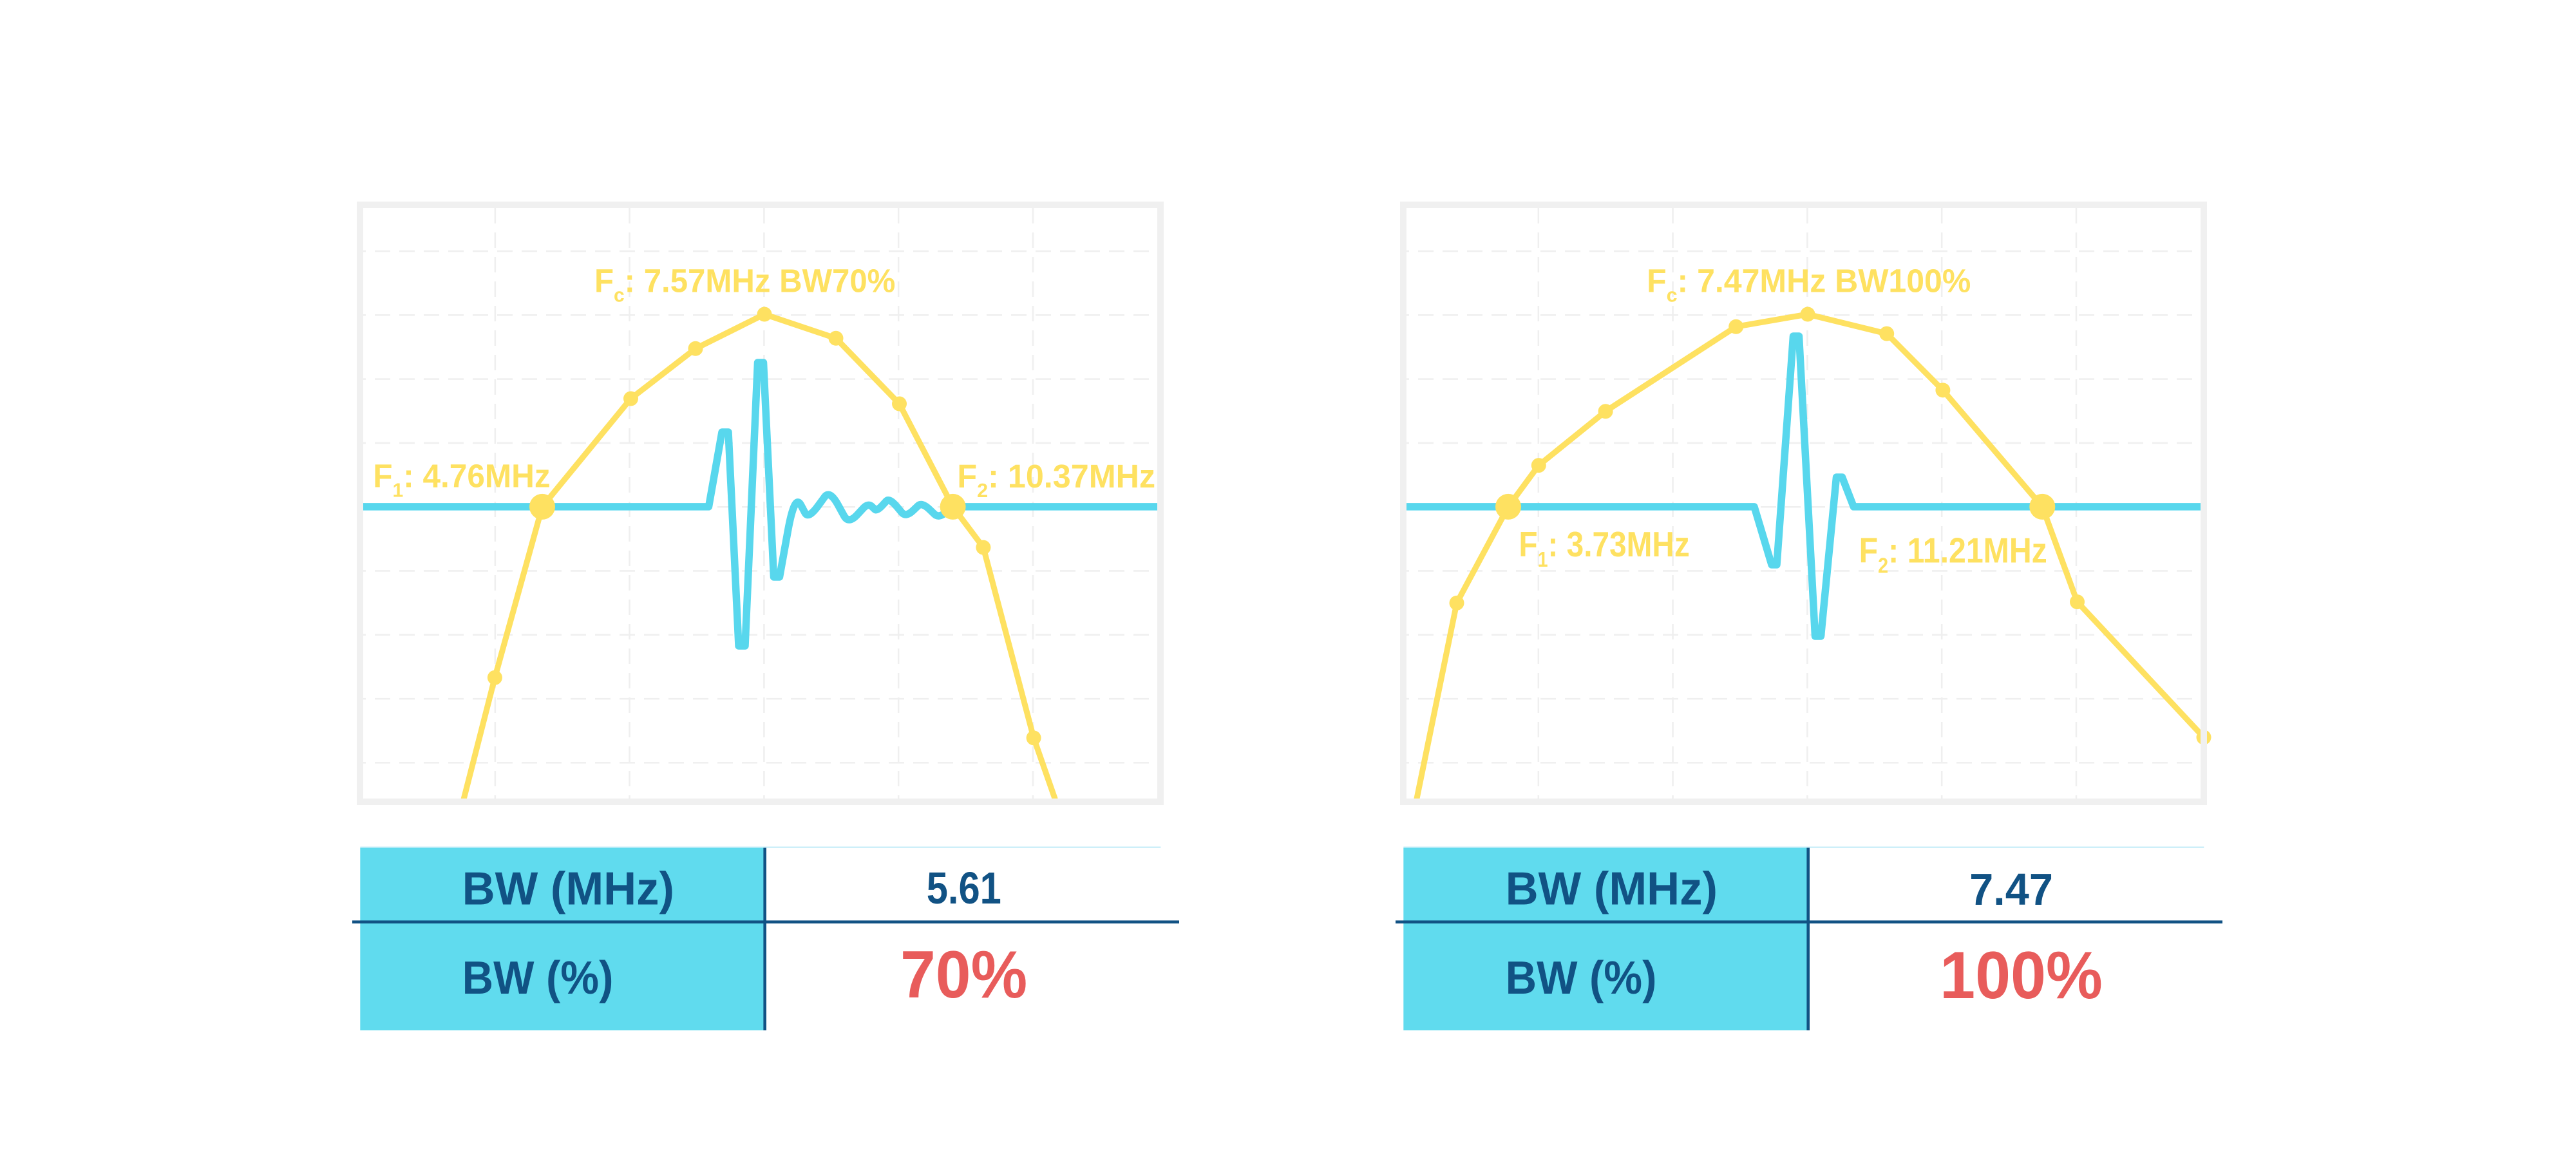 The image size is (2576, 1154). What do you see at coordinates (964, 887) in the screenshot?
I see `svg-text: 5.61` at bounding box center [964, 887].